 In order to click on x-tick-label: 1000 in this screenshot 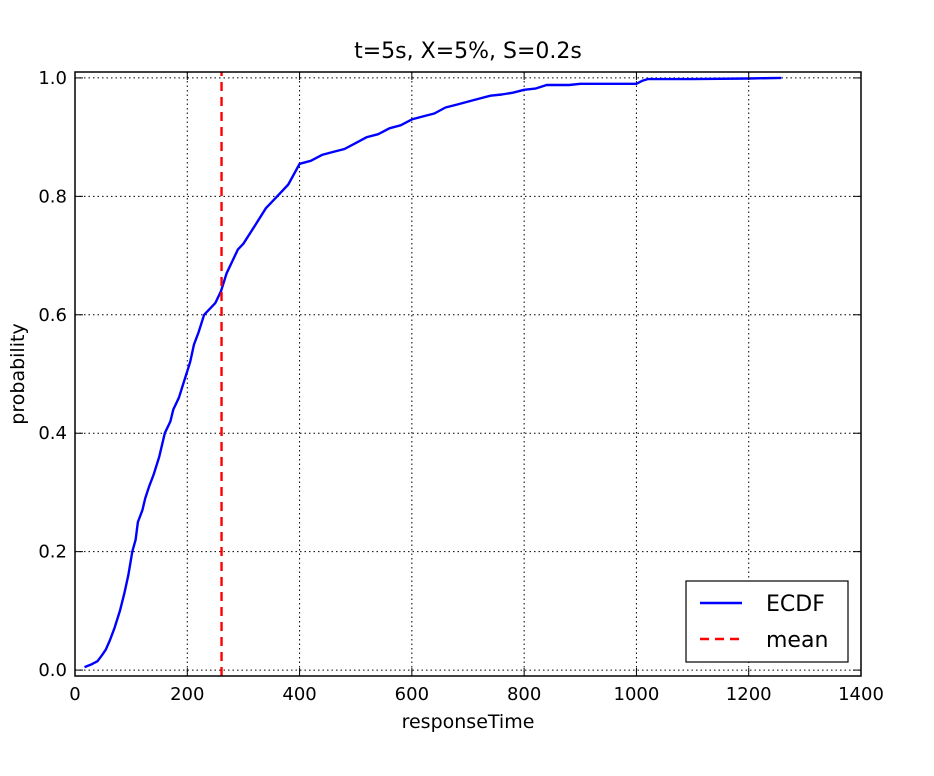, I will do `click(637, 694)`.